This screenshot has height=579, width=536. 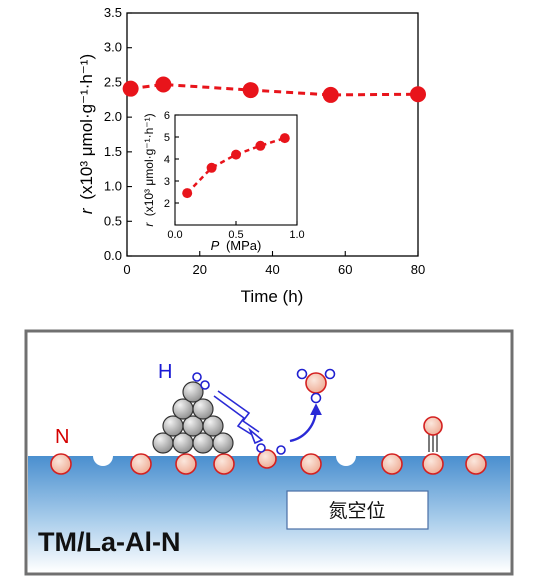 I want to click on vacancy-label-box, so click(x=357, y=510).